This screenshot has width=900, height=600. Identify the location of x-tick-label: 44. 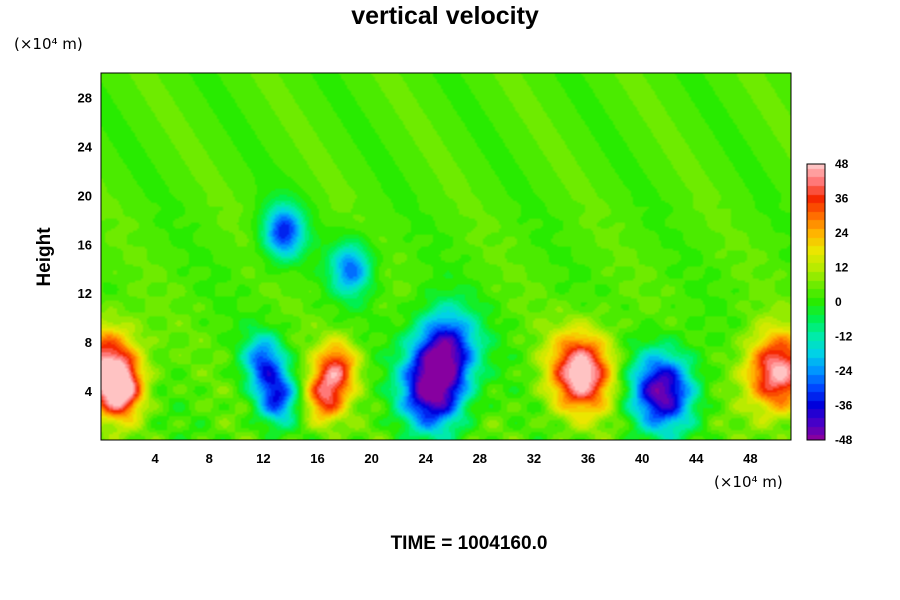
(696, 458).